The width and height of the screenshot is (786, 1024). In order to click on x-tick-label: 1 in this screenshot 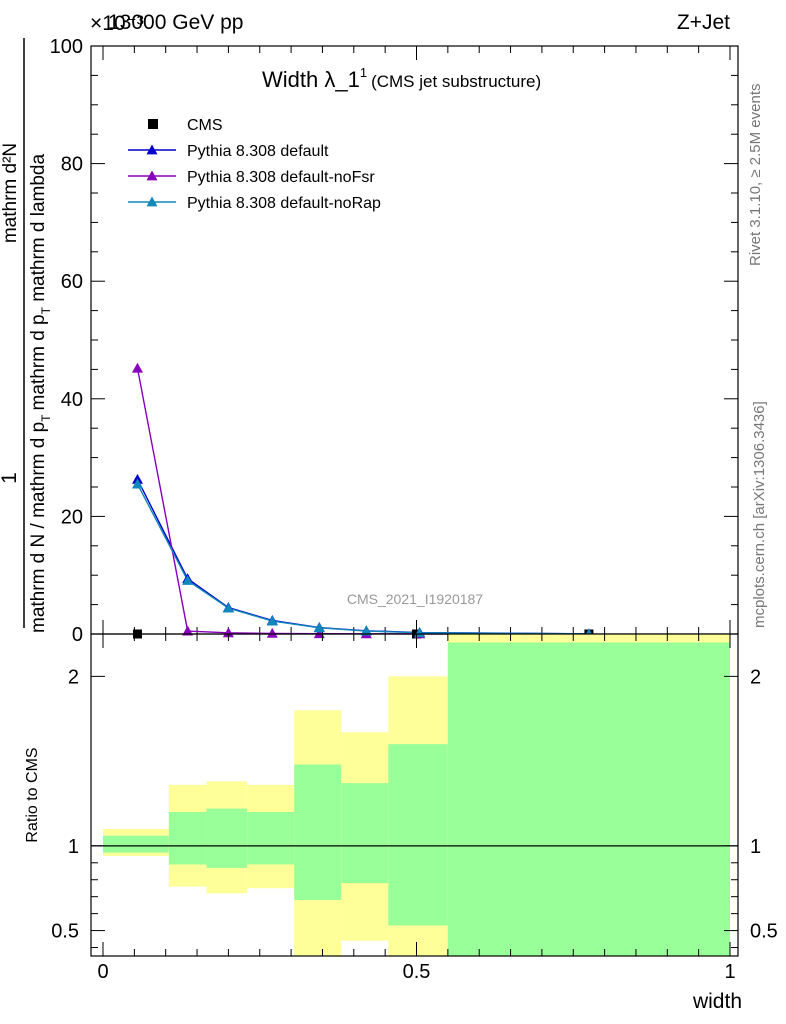, I will do `click(729, 972)`.